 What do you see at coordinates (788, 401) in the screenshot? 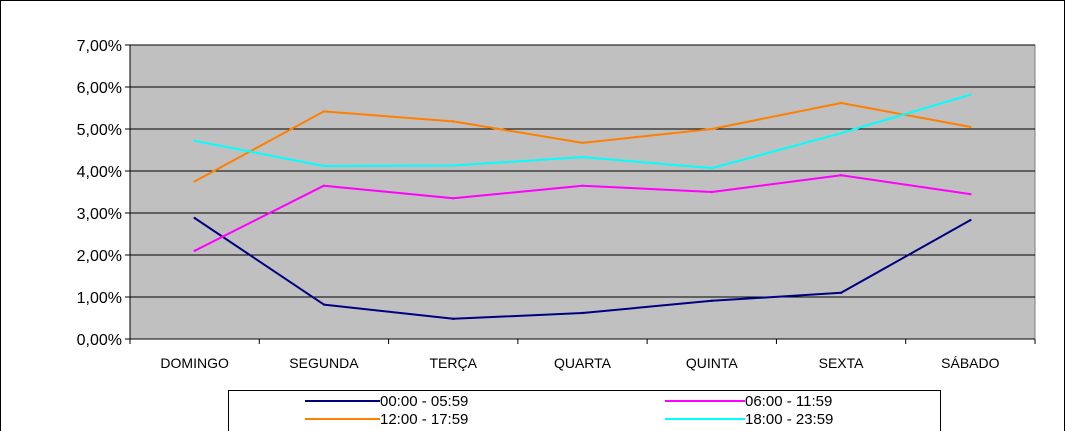
I see `legend-label: 06:00 - 11:59` at bounding box center [788, 401].